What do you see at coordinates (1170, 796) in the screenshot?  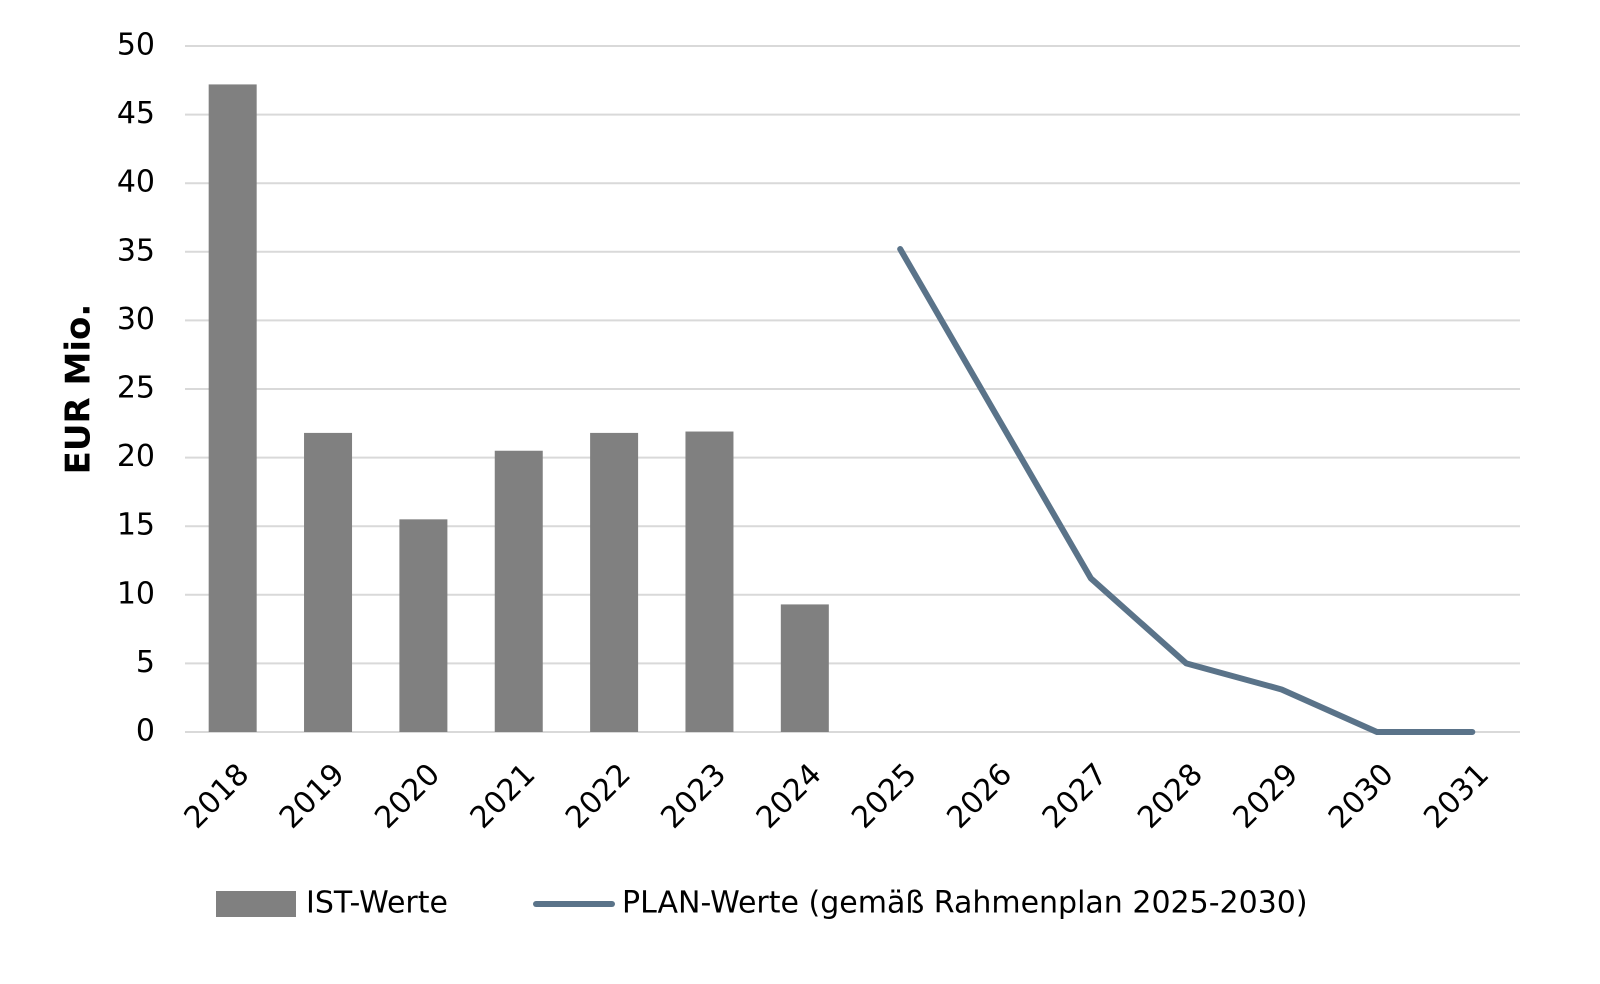 I see `x-tick-label: 2028` at bounding box center [1170, 796].